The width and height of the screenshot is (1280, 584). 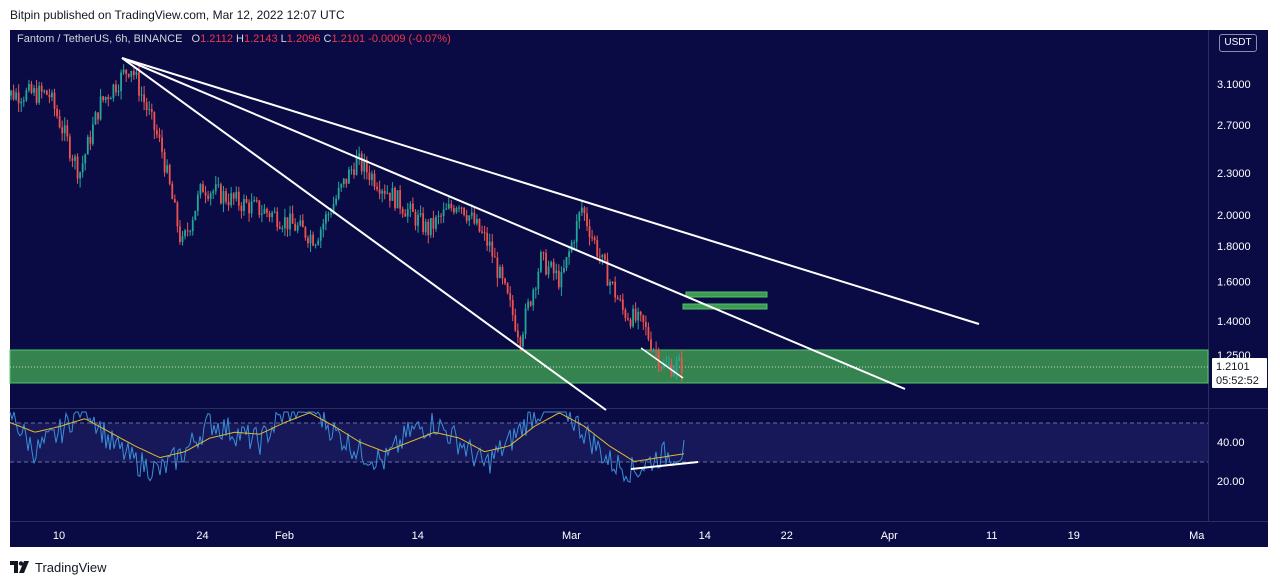 What do you see at coordinates (662, 363) in the screenshot?
I see `wedge-lower-line` at bounding box center [662, 363].